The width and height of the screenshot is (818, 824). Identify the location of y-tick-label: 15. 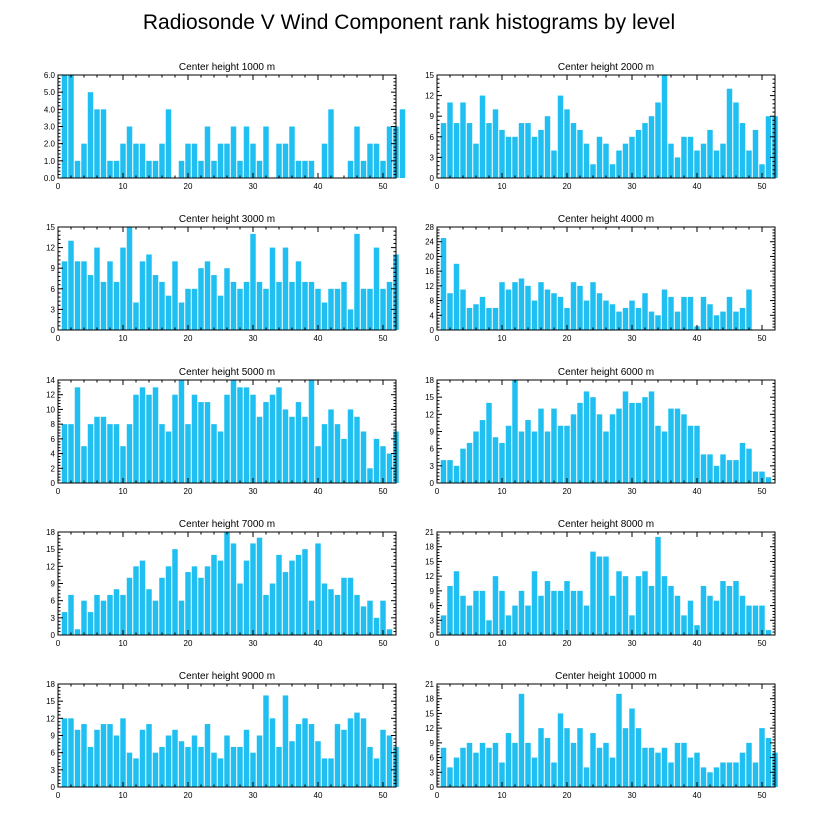
(429, 397).